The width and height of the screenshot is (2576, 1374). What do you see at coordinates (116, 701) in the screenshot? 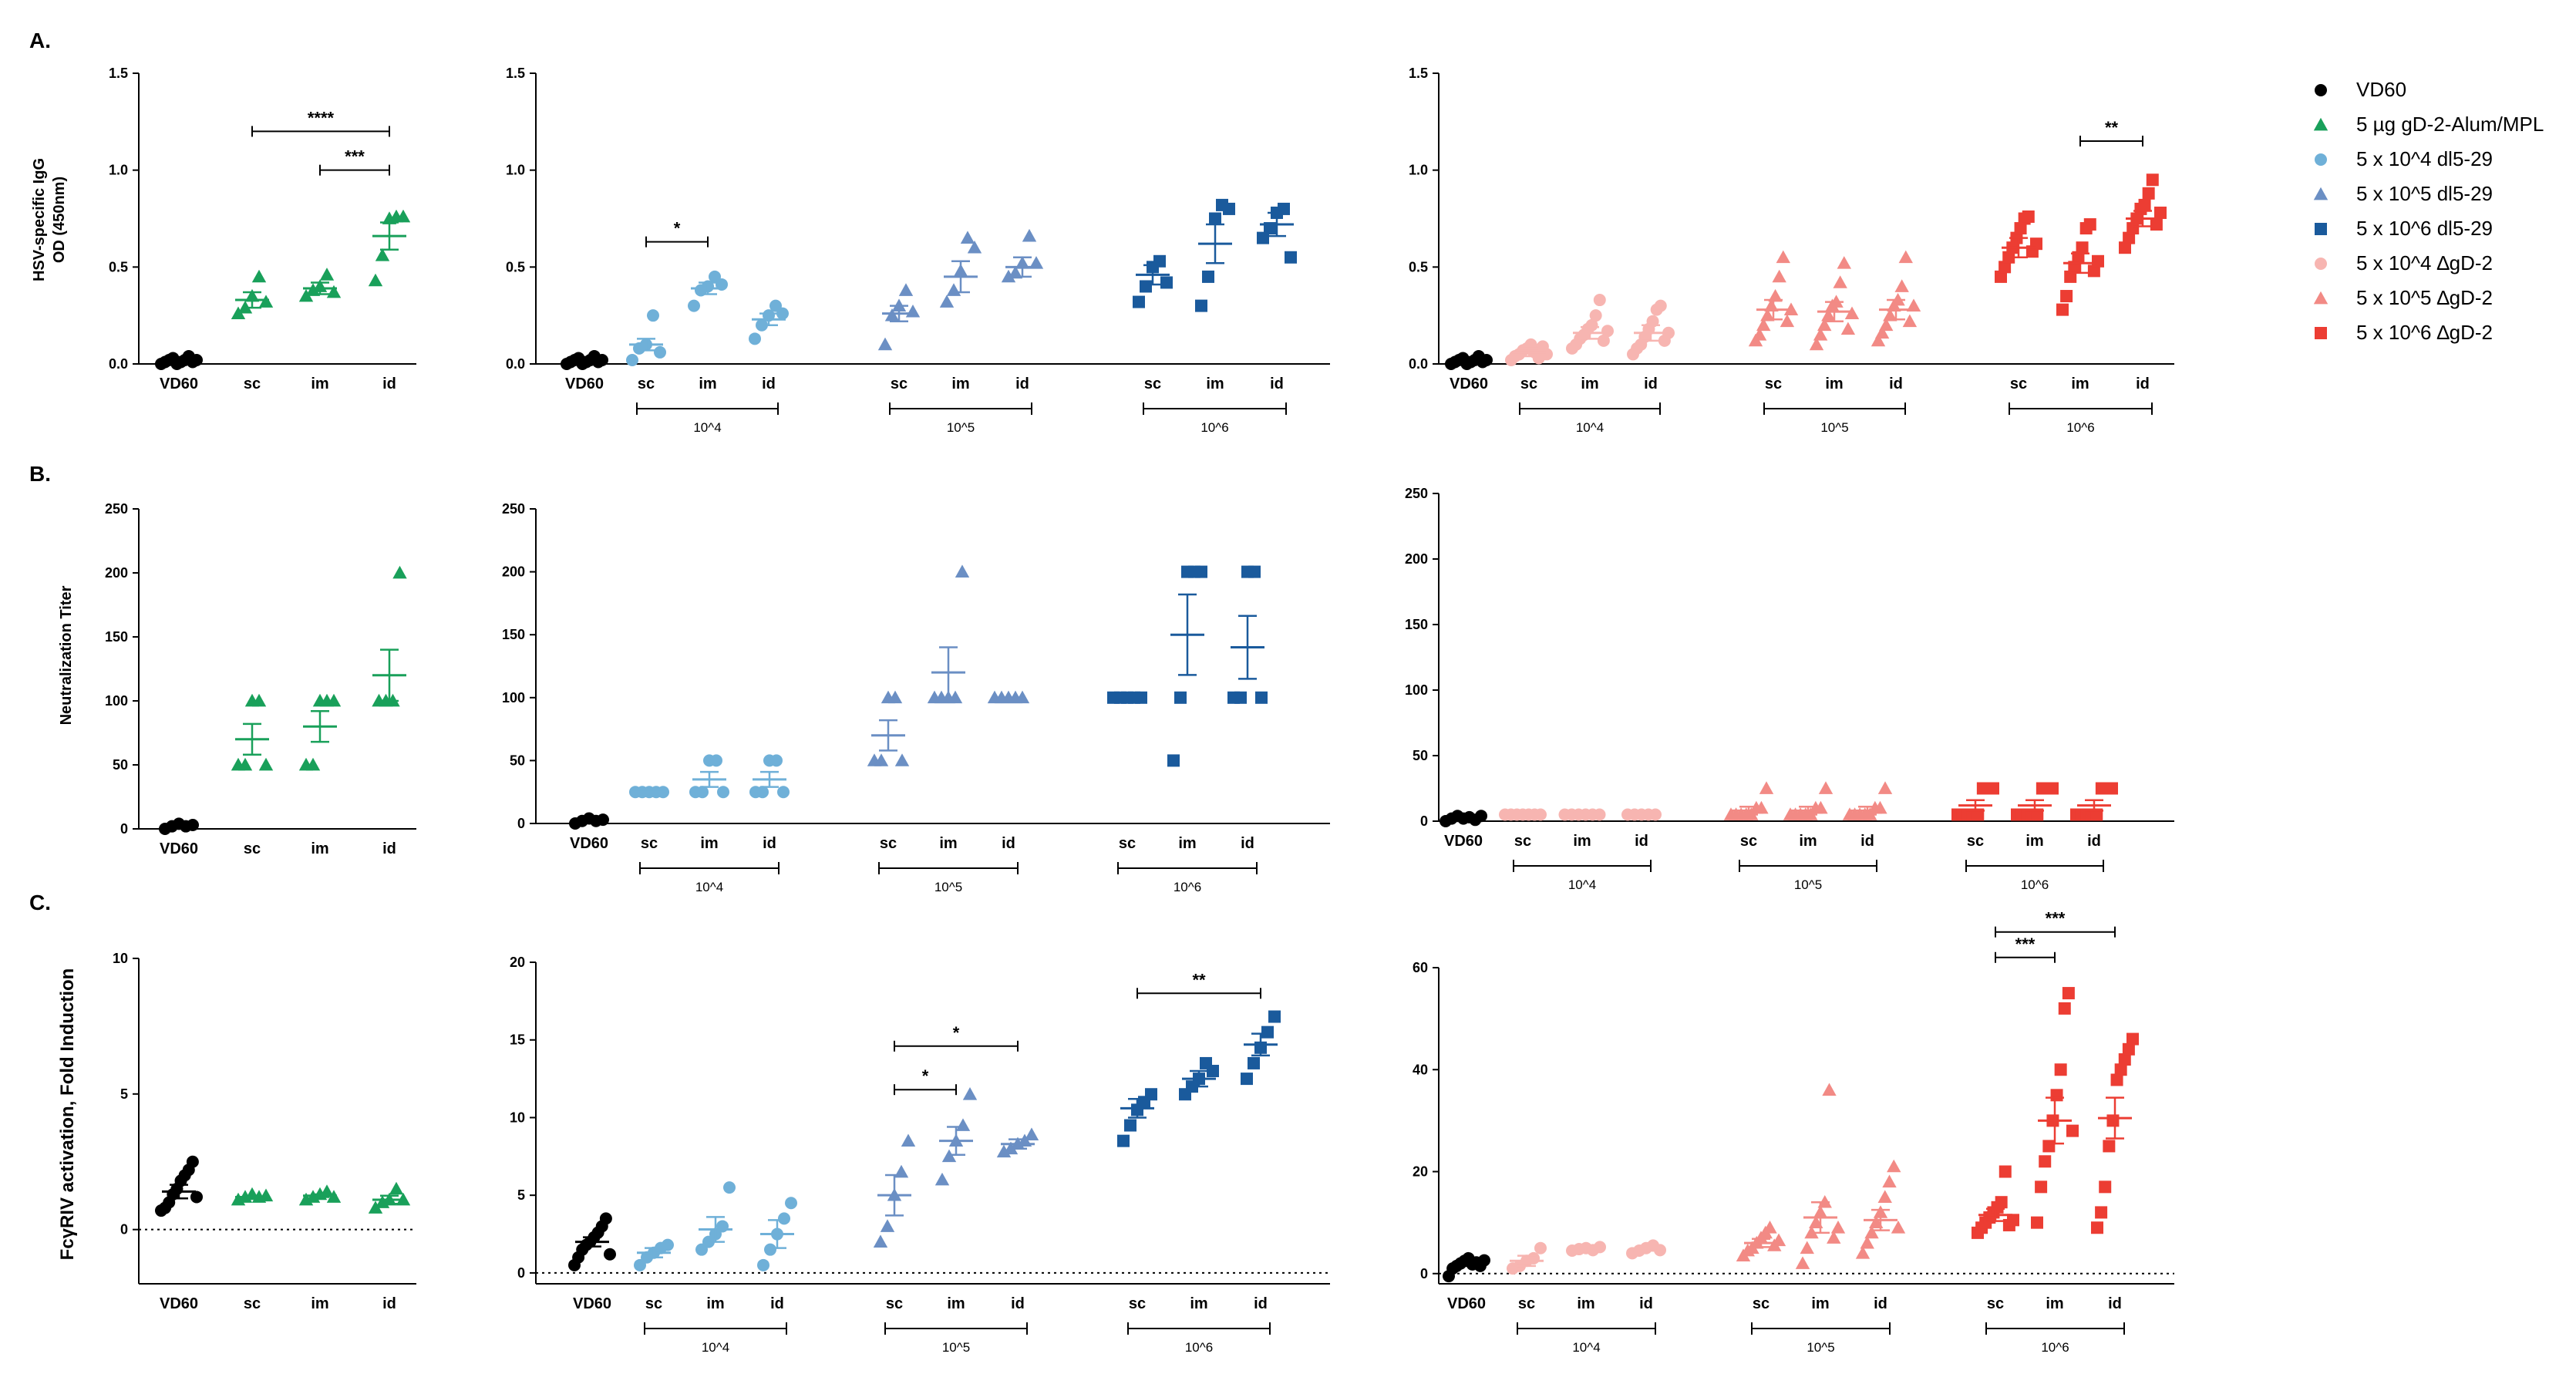
I see `y-tick-label: 100` at bounding box center [116, 701].